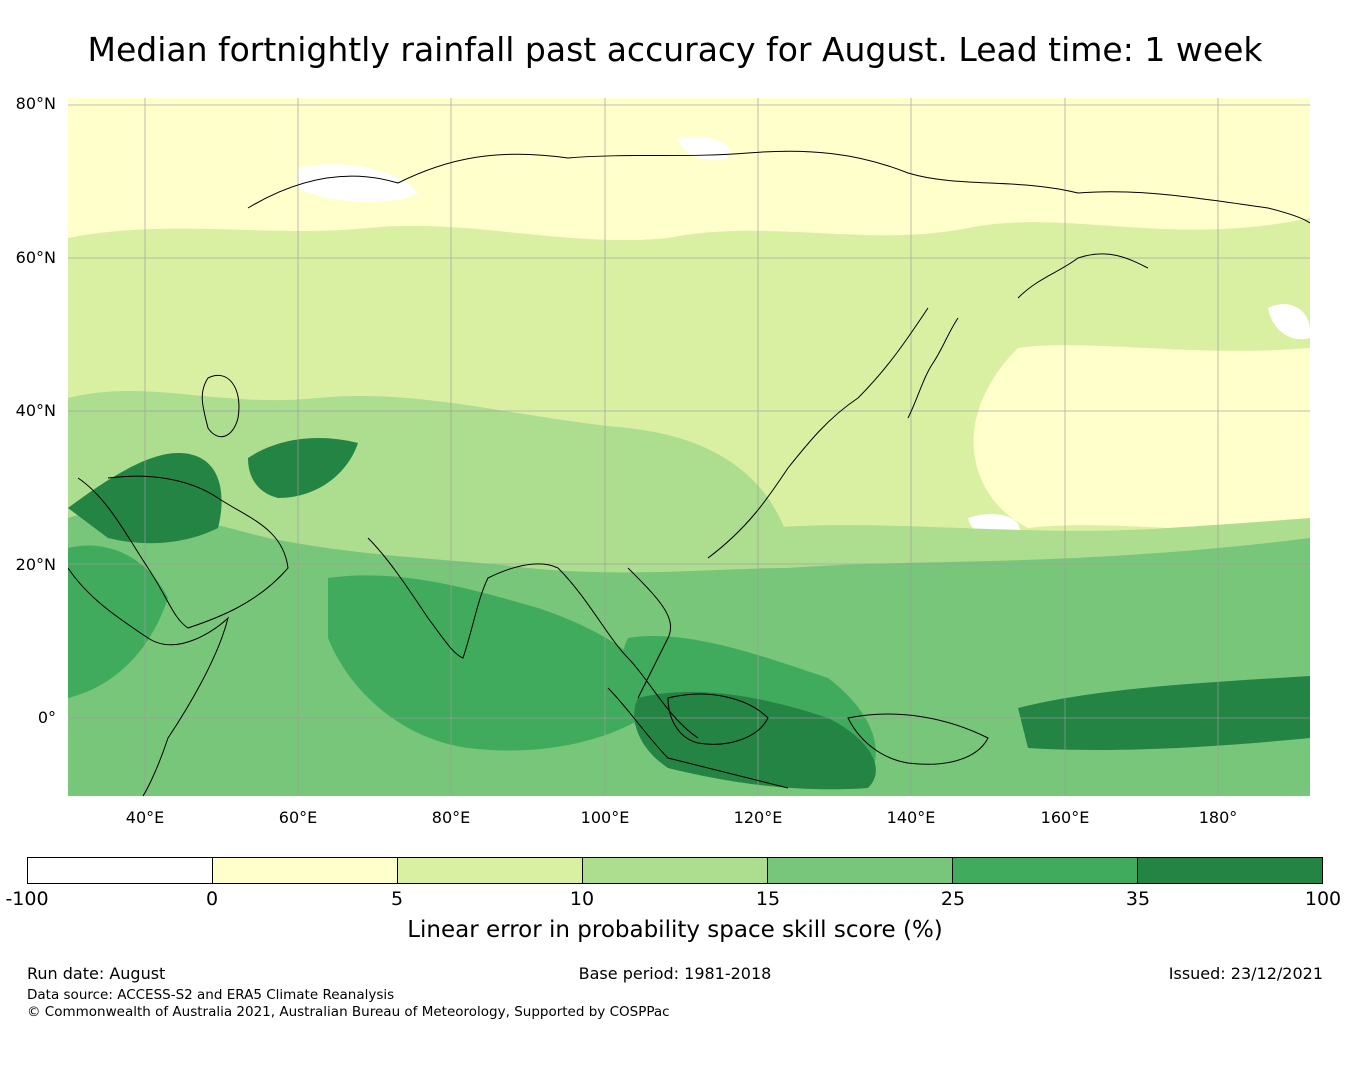 Image resolution: width=1350 pixels, height=1065 pixels. I want to click on base-period: Base period: 1981-2018, so click(675, 973).